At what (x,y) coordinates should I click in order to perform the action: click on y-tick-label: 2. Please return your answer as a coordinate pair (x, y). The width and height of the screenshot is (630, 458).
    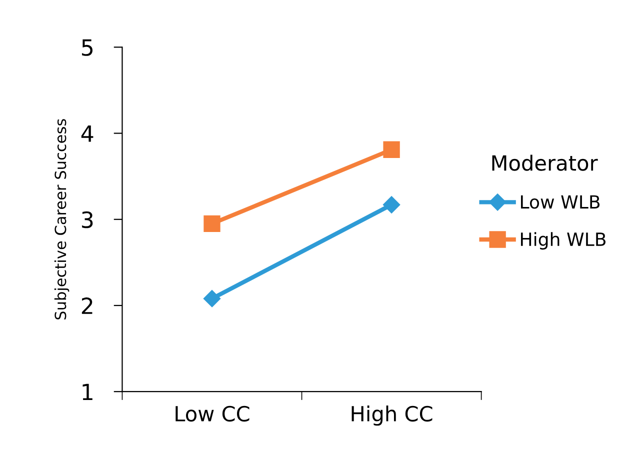
    Looking at the image, I should click on (87, 305).